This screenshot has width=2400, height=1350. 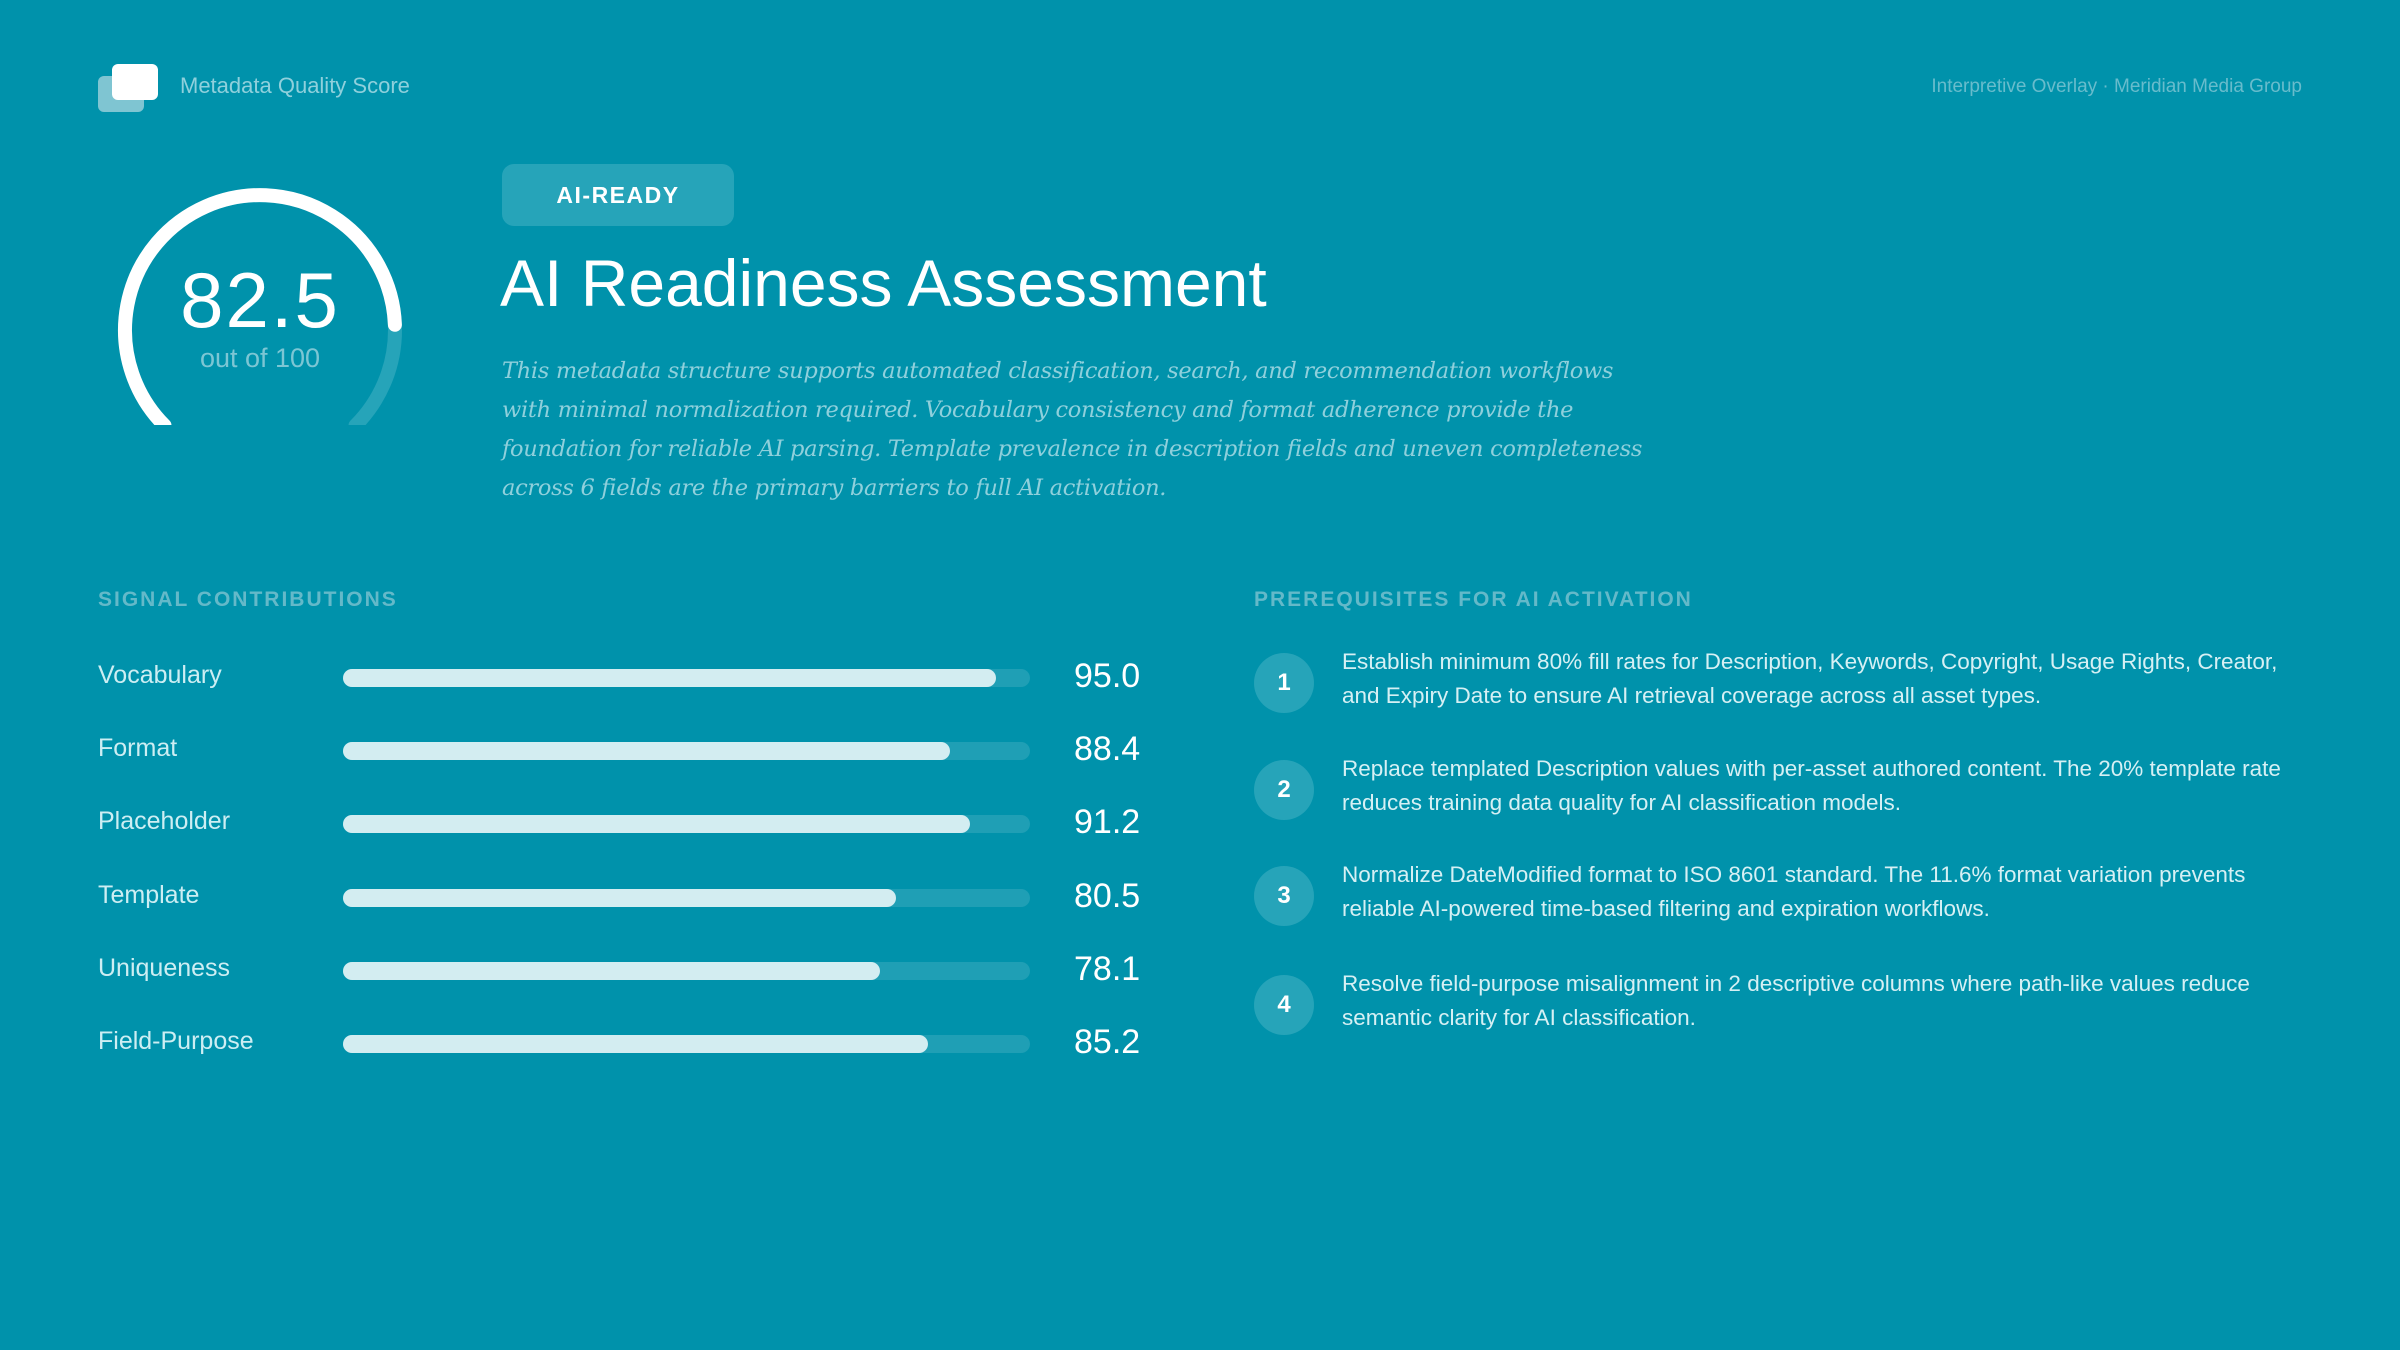 What do you see at coordinates (1107, 822) in the screenshot?
I see `signal-value: 91.2` at bounding box center [1107, 822].